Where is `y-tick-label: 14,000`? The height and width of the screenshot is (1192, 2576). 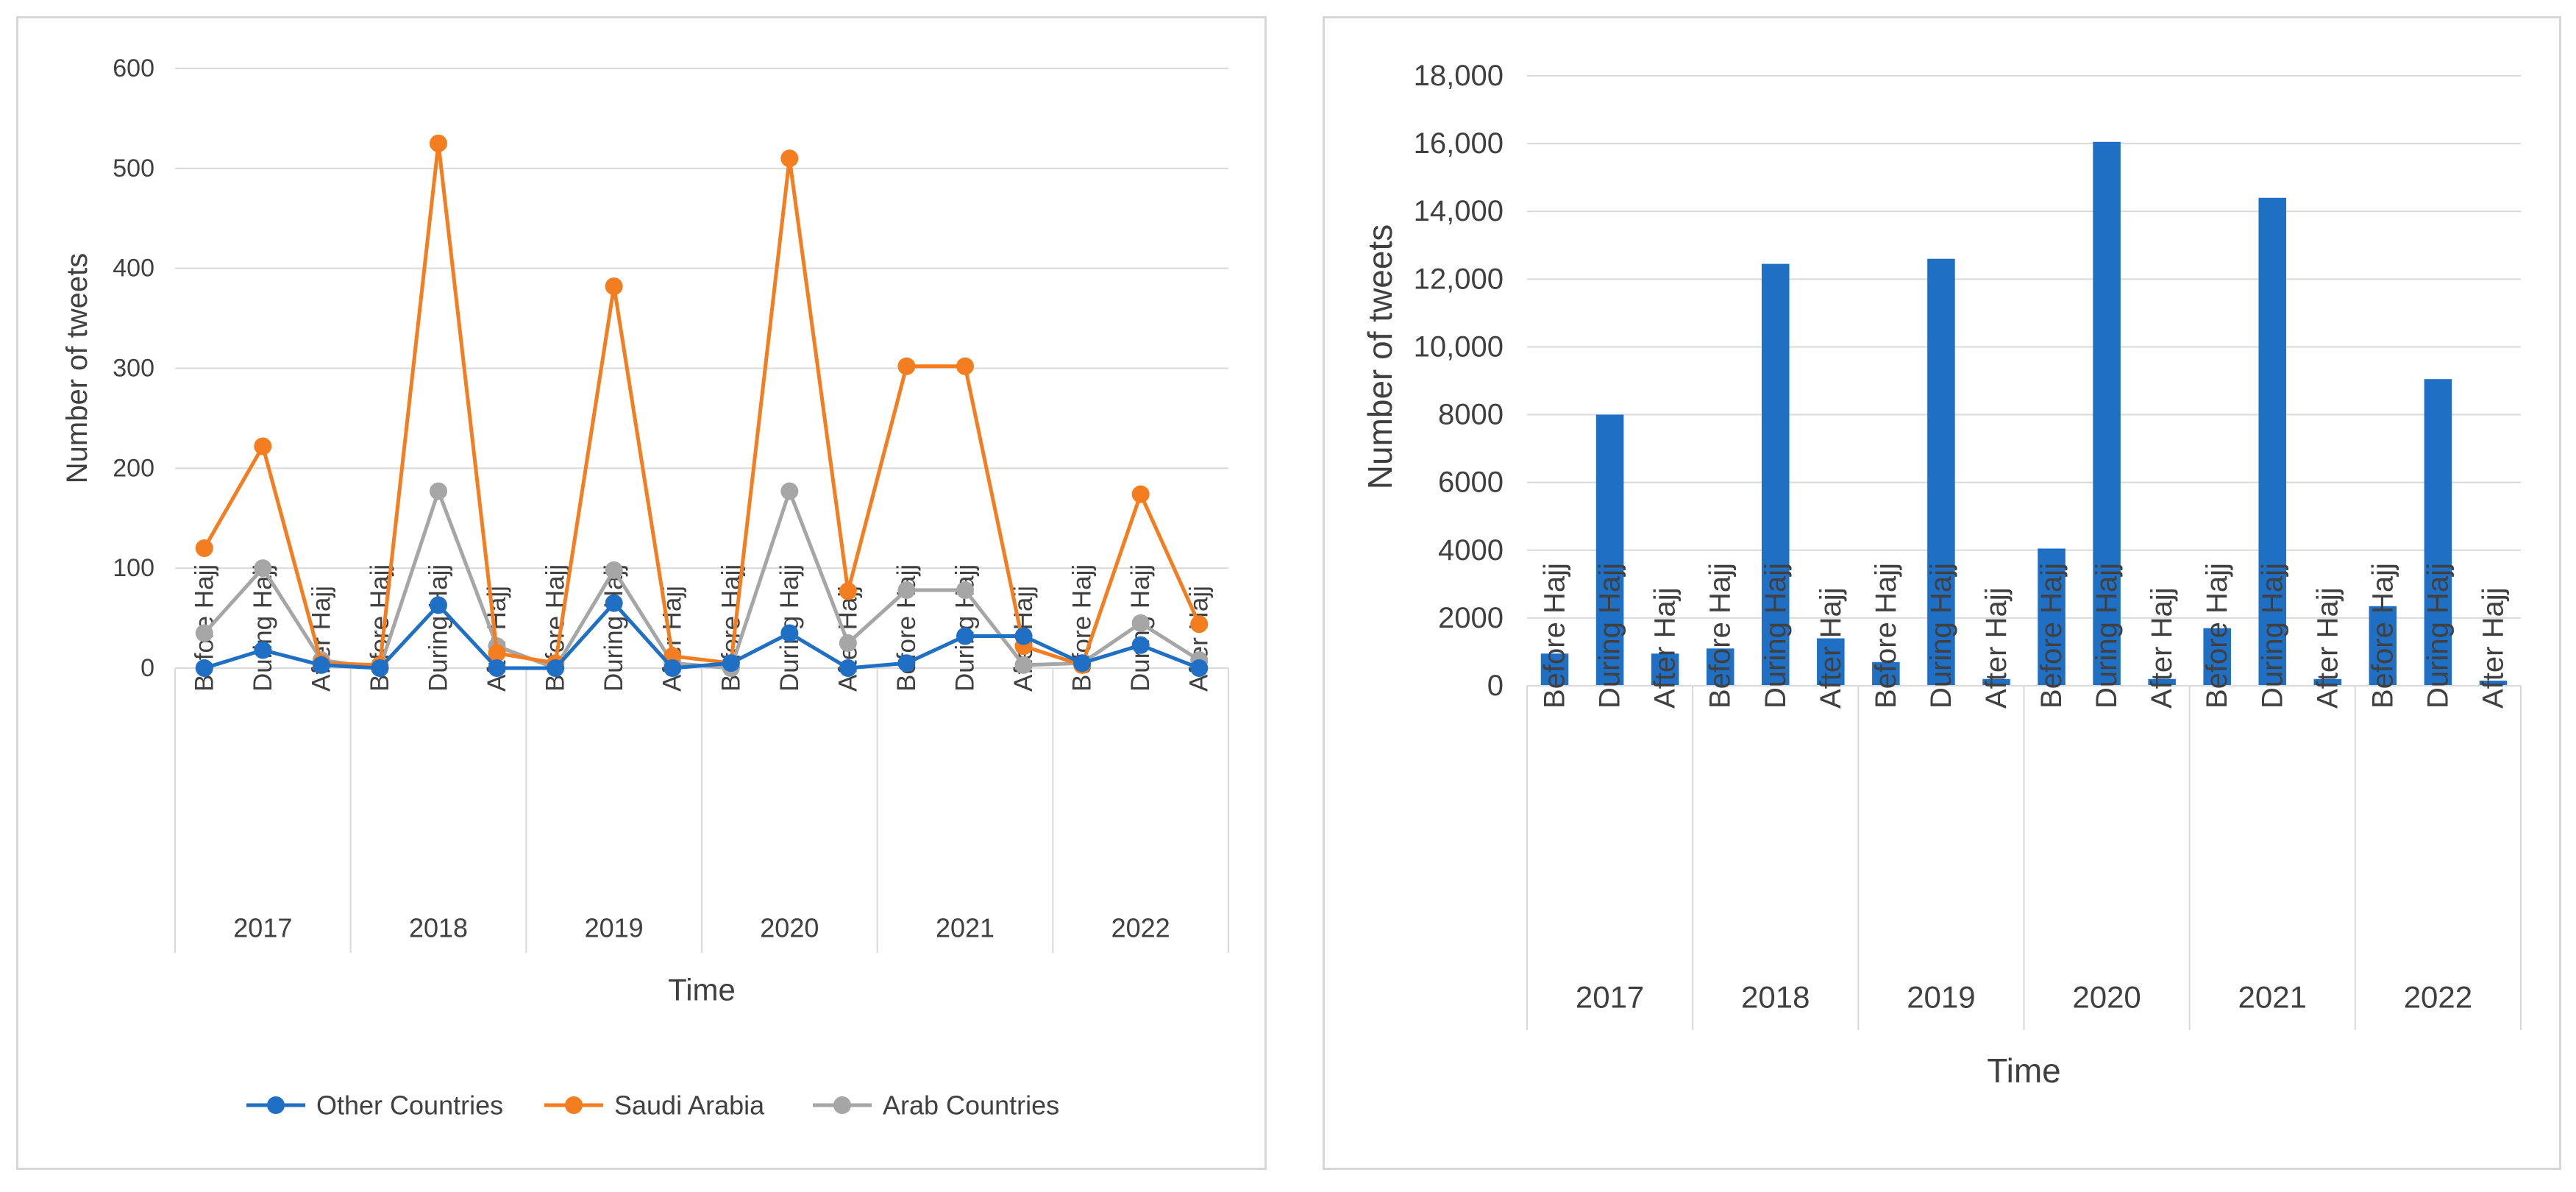 y-tick-label: 14,000 is located at coordinates (1459, 211).